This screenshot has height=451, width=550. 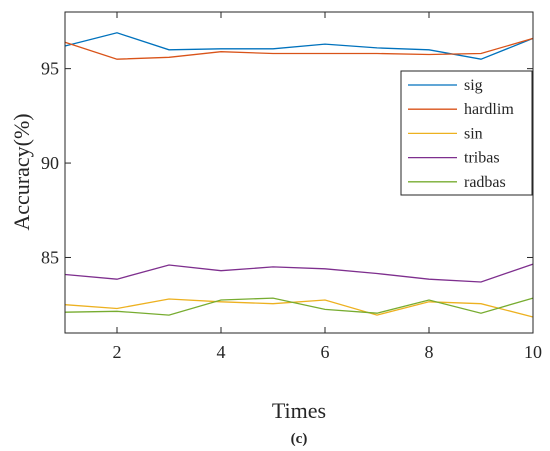 What do you see at coordinates (50, 69) in the screenshot?
I see `y-tick-label: 95` at bounding box center [50, 69].